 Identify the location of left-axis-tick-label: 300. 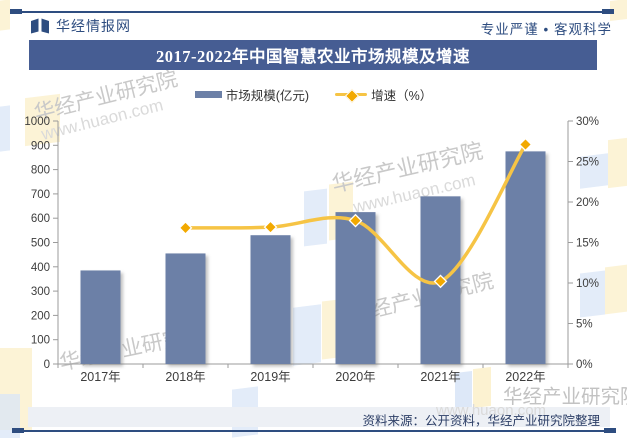
(40, 292).